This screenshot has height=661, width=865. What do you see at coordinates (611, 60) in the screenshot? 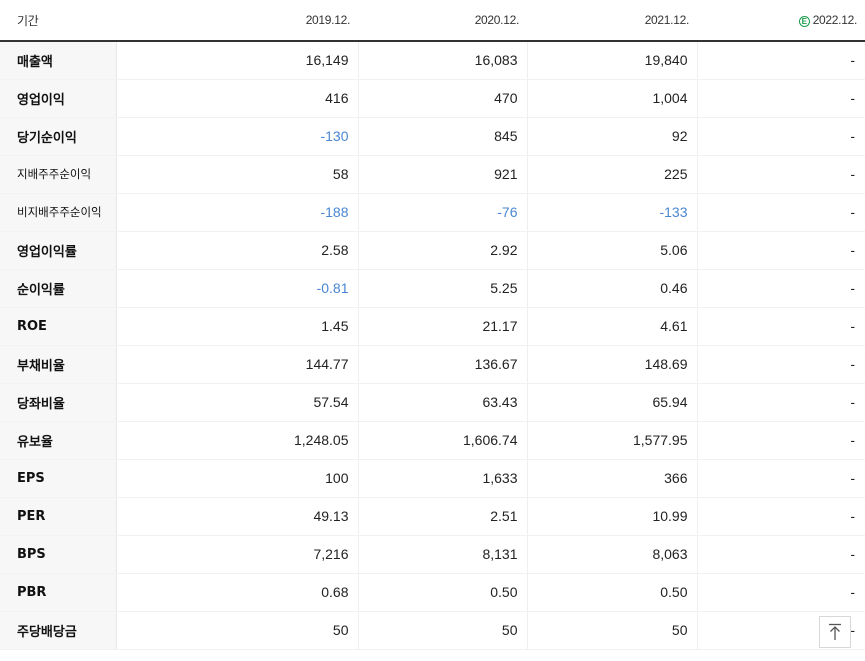
I see `table-cell: 19,840` at bounding box center [611, 60].